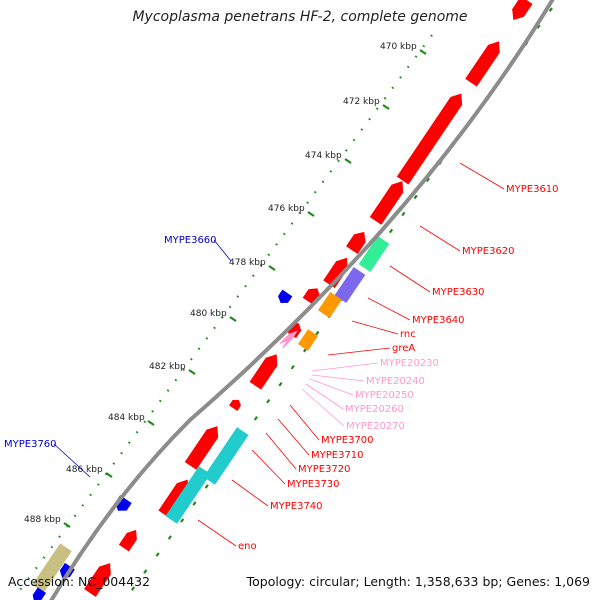  Describe the element at coordinates (438, 320) in the screenshot. I see `gene-label: MYPE3640` at that location.